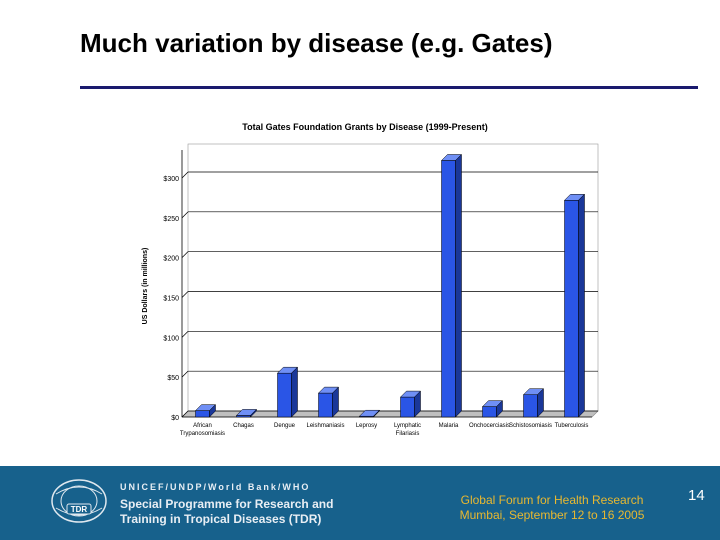 This screenshot has width=720, height=540. What do you see at coordinates (171, 179) in the screenshot?
I see `y-tick-label: $300` at bounding box center [171, 179].